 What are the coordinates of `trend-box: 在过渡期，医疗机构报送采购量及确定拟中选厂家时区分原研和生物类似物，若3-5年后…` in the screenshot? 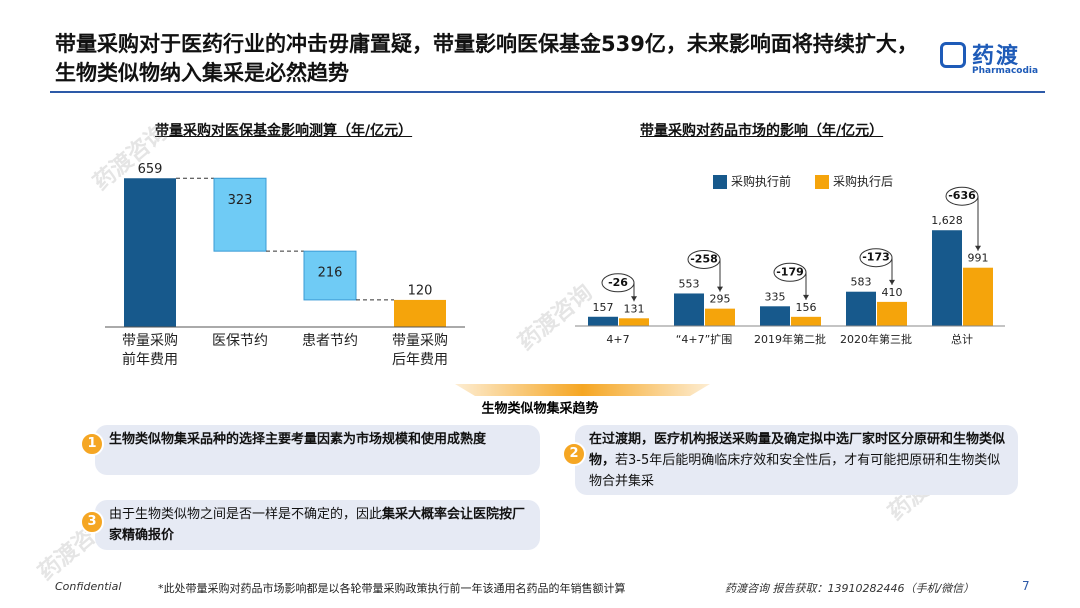 It's located at (796, 460).